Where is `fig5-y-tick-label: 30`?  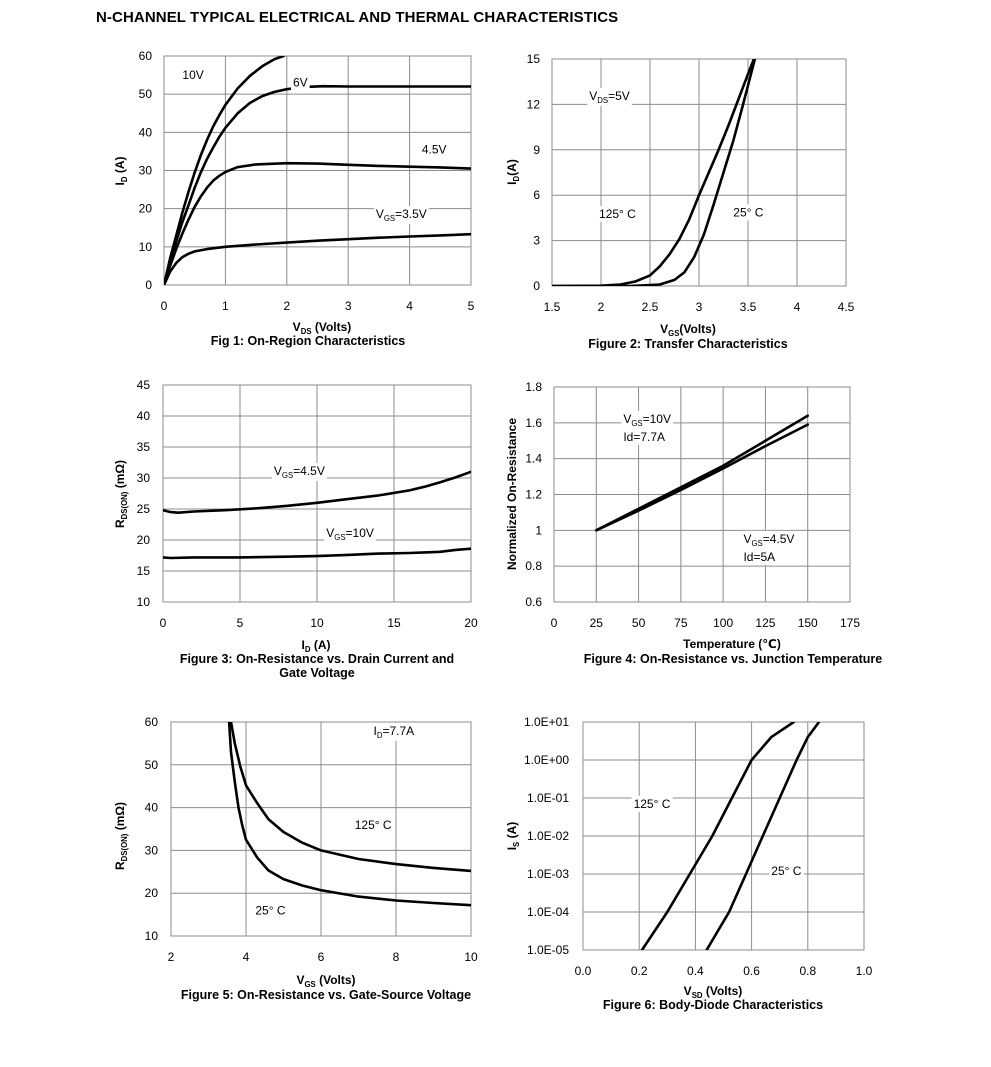 fig5-y-tick-label: 30 is located at coordinates (152, 850).